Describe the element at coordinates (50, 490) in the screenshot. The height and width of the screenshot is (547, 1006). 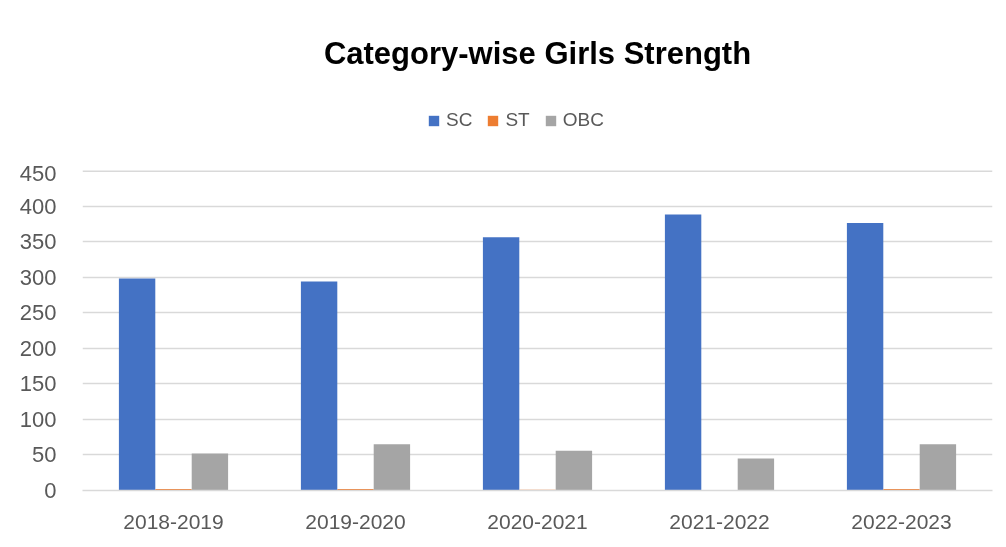
I see `y-tick-label: 0` at that location.